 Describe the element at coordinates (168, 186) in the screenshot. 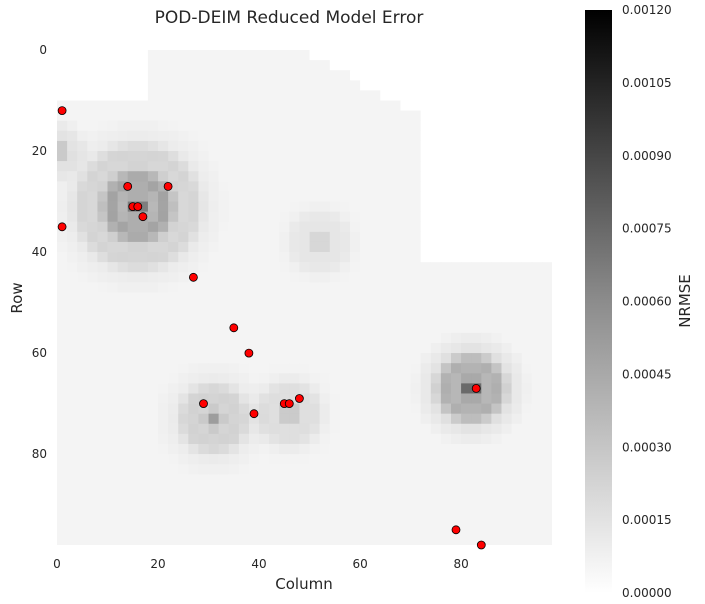

I see `deim-point` at that location.